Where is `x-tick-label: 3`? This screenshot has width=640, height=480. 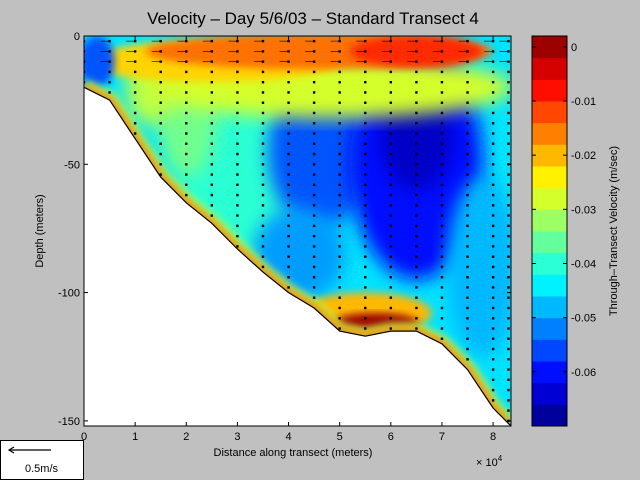
x-tick-label: 3 is located at coordinates (237, 437).